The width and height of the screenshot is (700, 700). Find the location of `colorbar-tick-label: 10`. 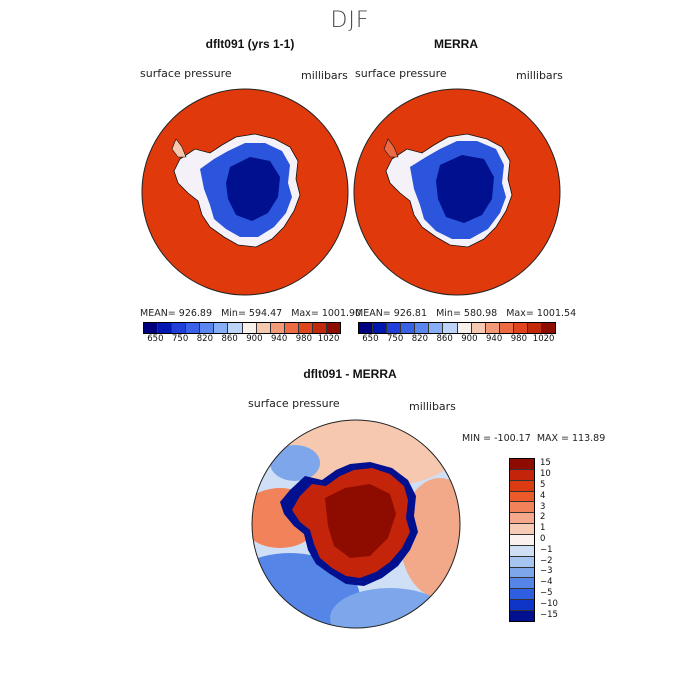

colorbar-tick-label: 10 is located at coordinates (545, 474).